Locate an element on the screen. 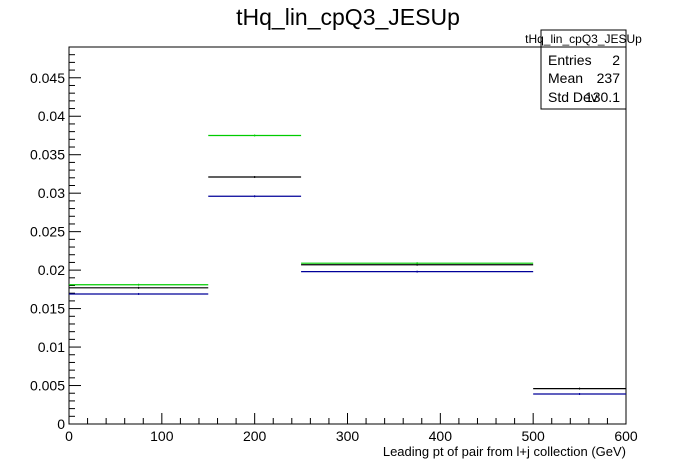 Image resolution: width=696 pixels, height=472 pixels. y-tick-label: 0.045 is located at coordinates (47, 78).